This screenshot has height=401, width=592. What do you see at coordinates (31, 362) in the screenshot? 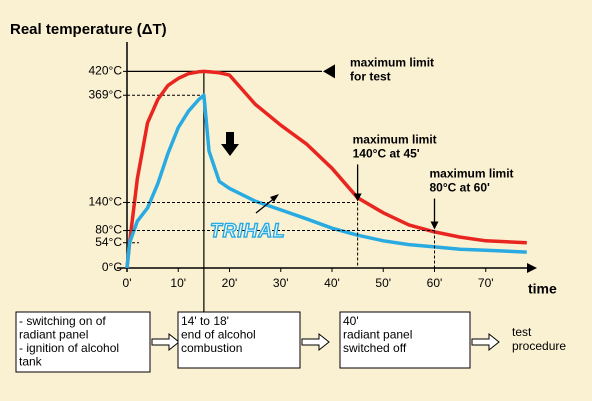
I see `step-text: tank` at bounding box center [31, 362].